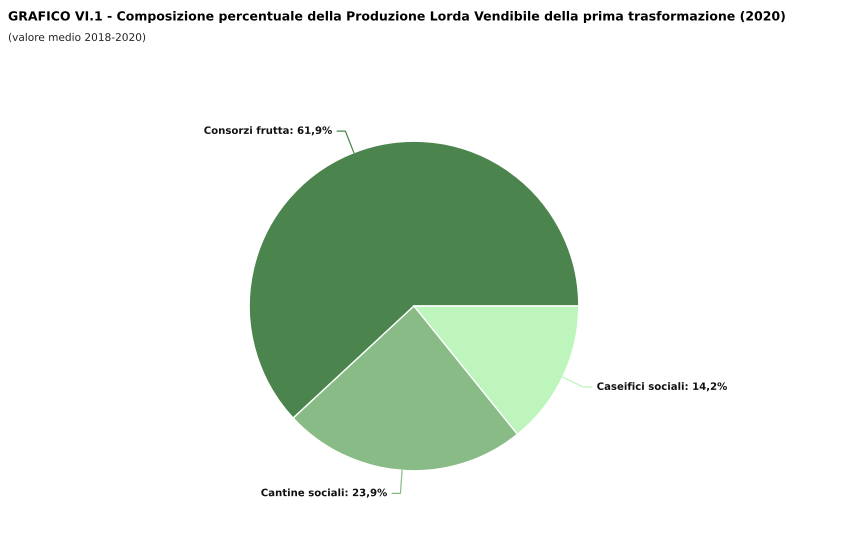  I want to click on chart-title: GRAFICO VI.1 - Composizione percentuale della Produzione Lorda Vendibile della prima trasformazione (2020), so click(396, 17).